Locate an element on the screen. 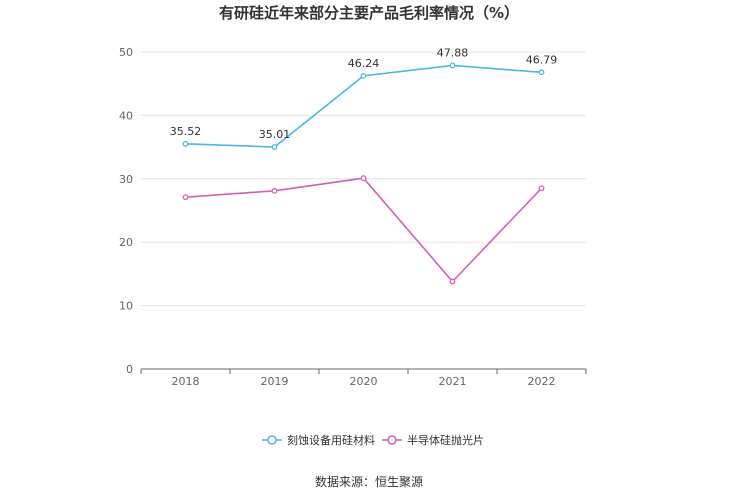 This screenshot has width=739, height=504. chart-title: 有研硅近年来部分主要产品毛利率情况（%） is located at coordinates (369, 13).